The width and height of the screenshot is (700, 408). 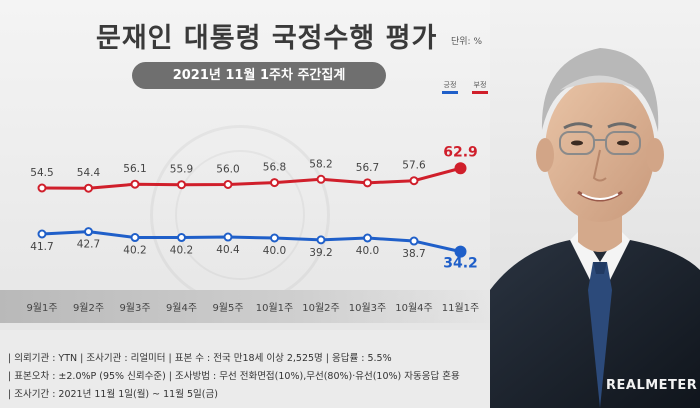 What do you see at coordinates (414, 308) in the screenshot?
I see `x-tick-label: 10월4주` at bounding box center [414, 308].